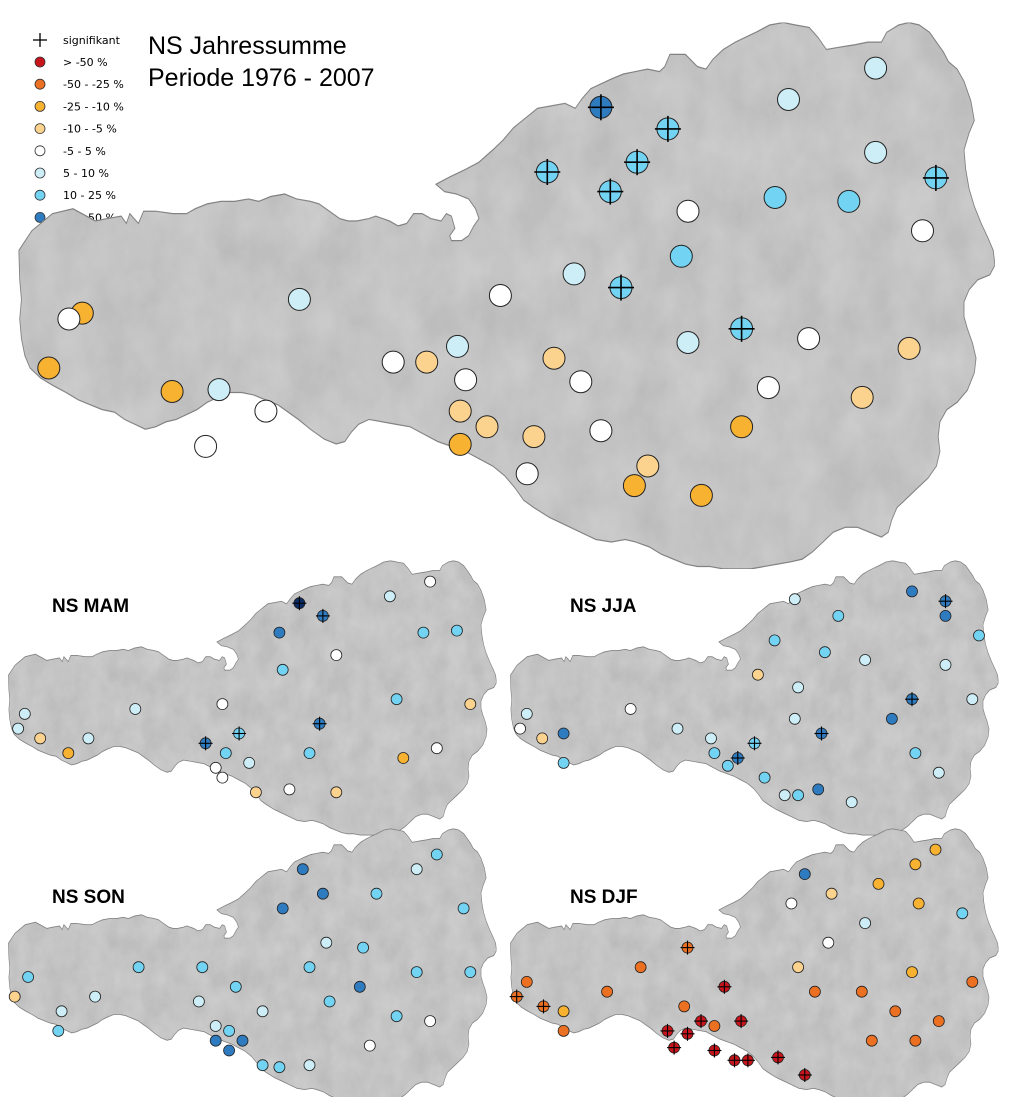 The height and width of the screenshot is (1097, 1014). What do you see at coordinates (754, 698) in the screenshot?
I see `summer-map: NS JJA` at bounding box center [754, 698].